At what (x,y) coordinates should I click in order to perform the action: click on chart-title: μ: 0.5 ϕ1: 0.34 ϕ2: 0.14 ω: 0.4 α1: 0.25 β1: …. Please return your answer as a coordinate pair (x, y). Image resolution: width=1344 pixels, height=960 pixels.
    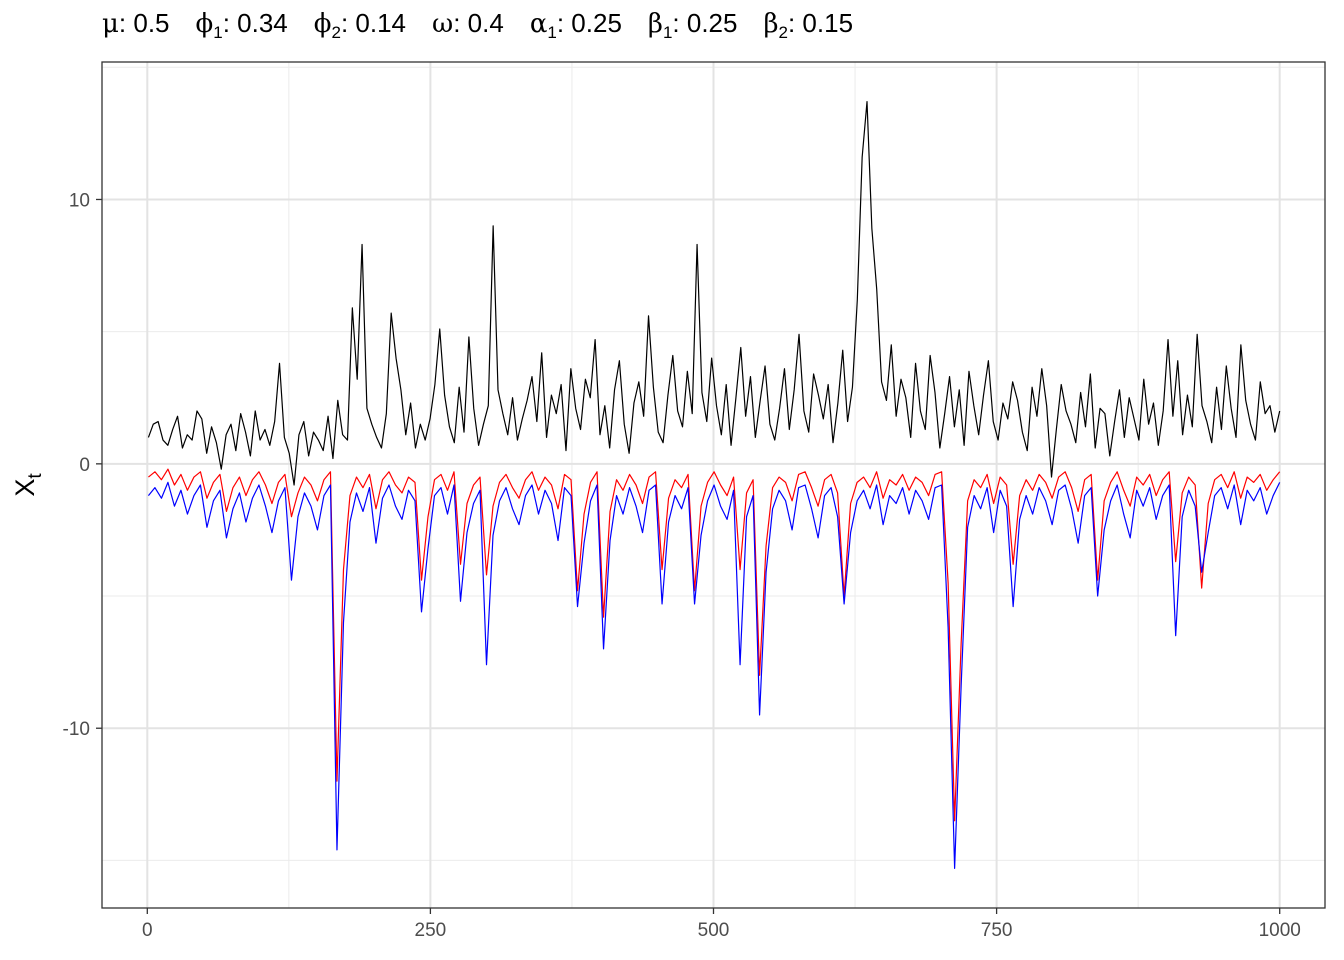
    Looking at the image, I should click on (490, 25).